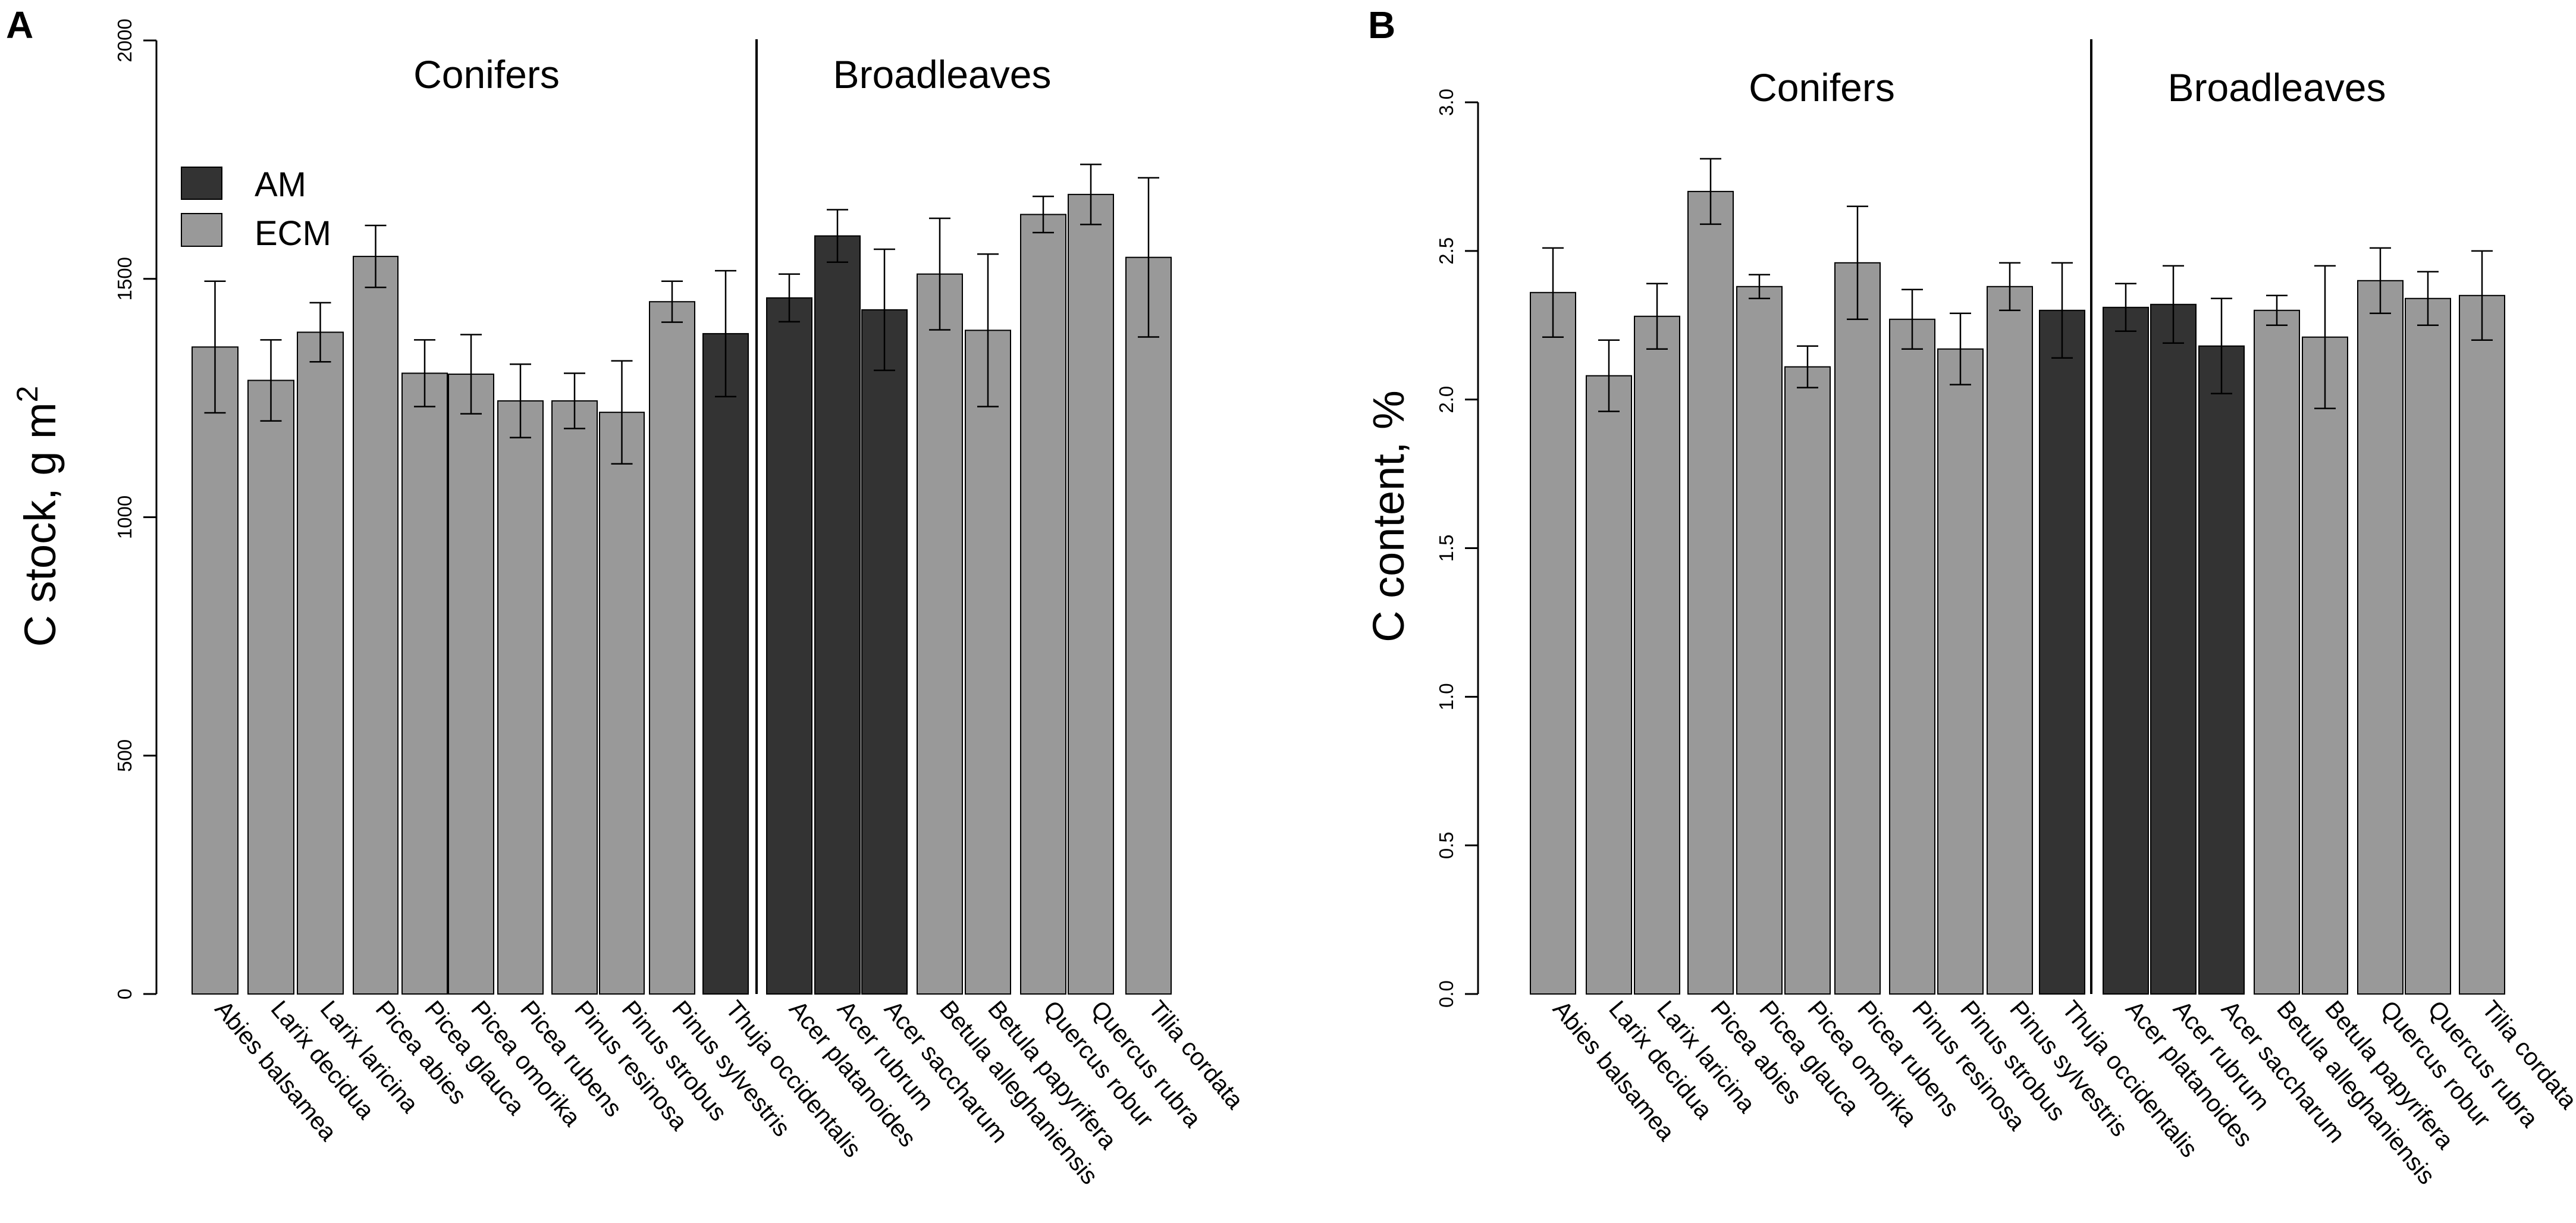 This screenshot has width=2576, height=1223. I want to click on legend-swatch-am, so click(201, 183).